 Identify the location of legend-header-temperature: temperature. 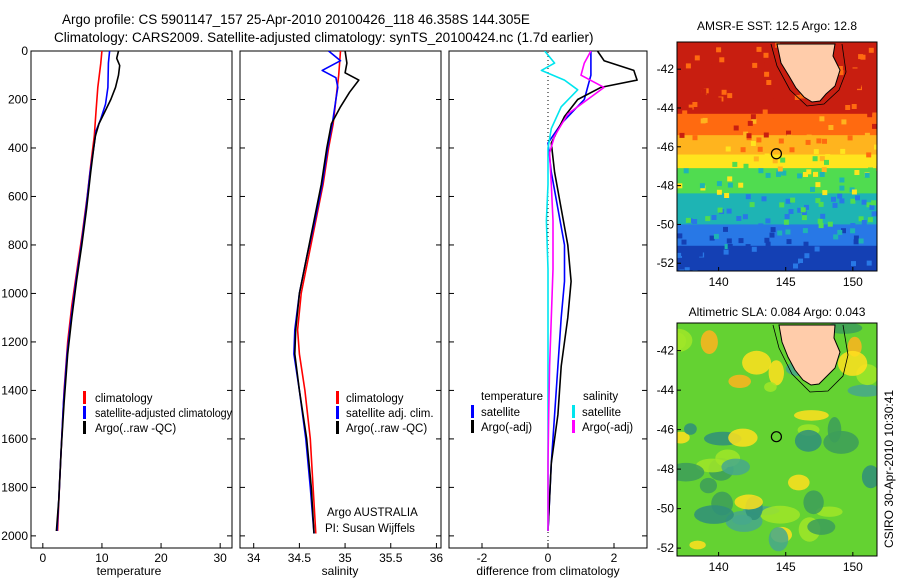
(512, 397).